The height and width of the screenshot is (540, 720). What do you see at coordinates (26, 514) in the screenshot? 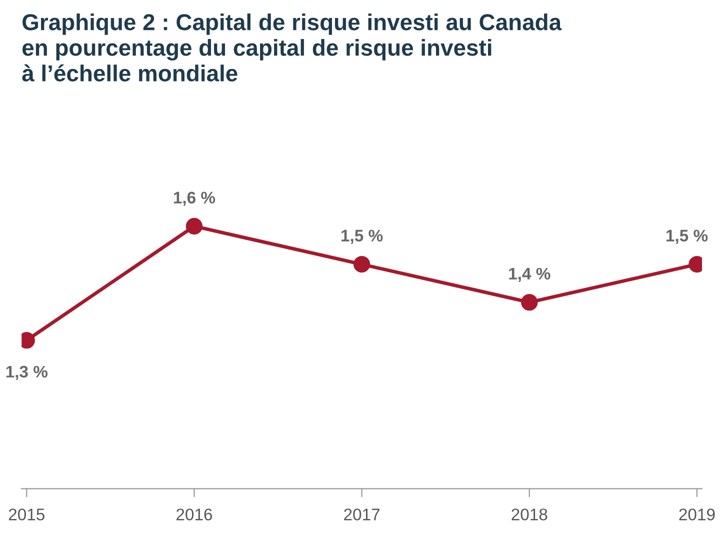
I see `x-tick-label: 2015` at bounding box center [26, 514].